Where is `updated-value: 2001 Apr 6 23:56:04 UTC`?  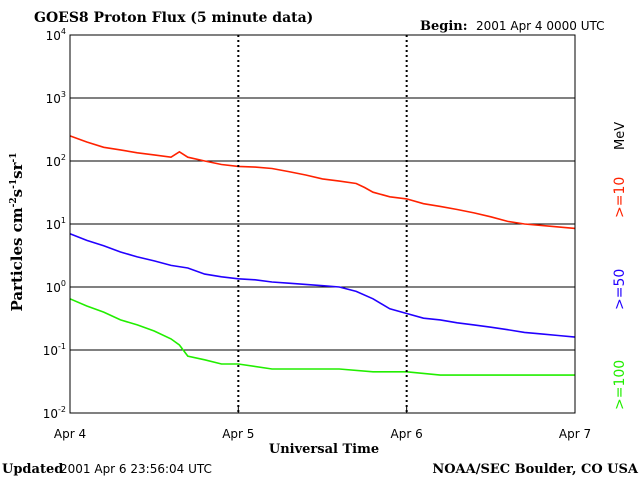 updated-value: 2001 Apr 6 23:56:04 UTC is located at coordinates (136, 469).